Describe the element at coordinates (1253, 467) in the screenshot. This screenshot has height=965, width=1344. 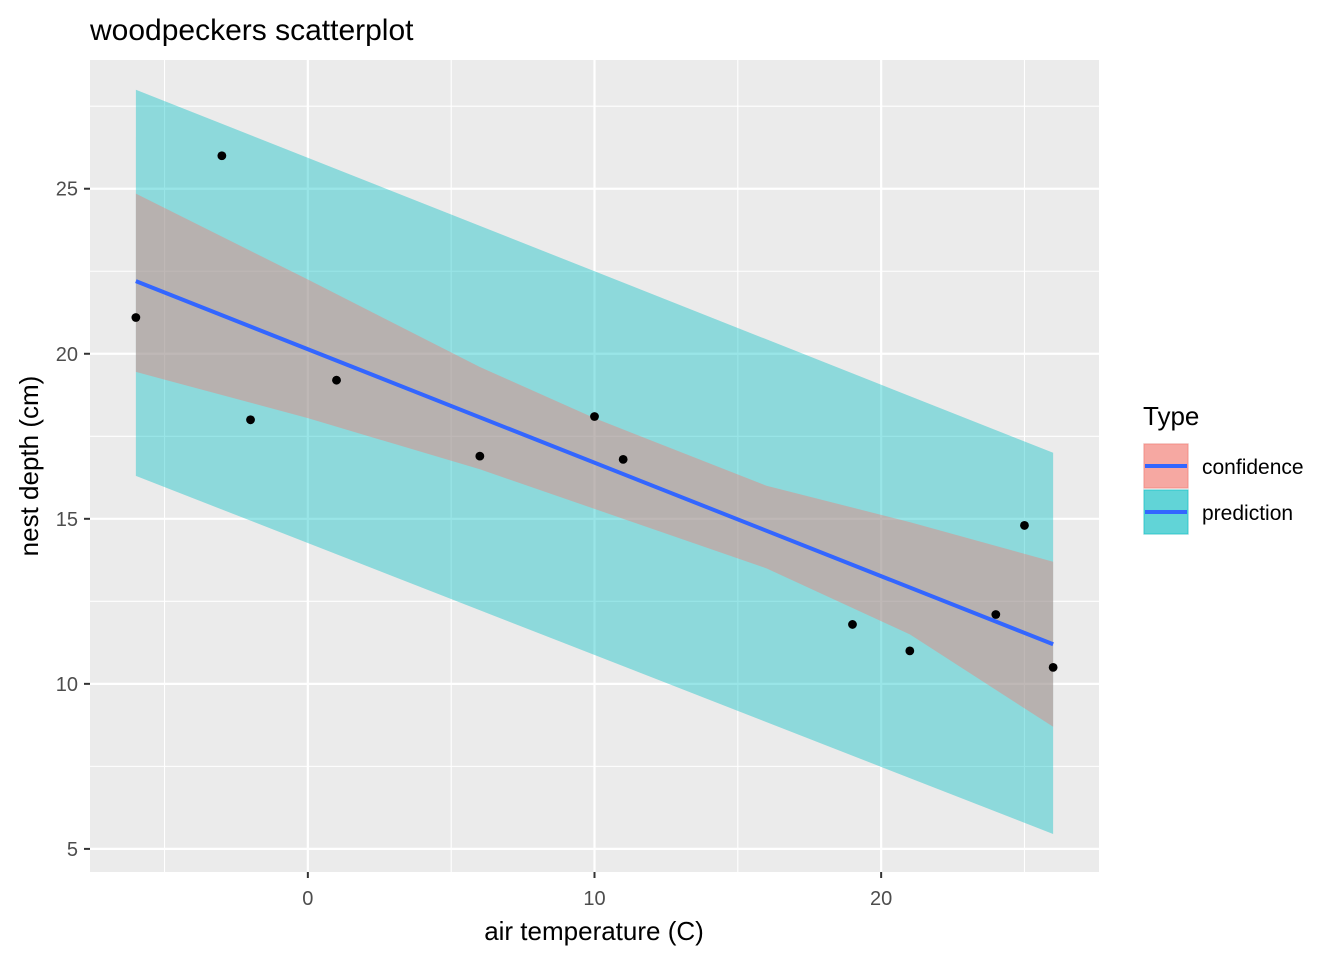
I see `legend-label: confidence` at that location.